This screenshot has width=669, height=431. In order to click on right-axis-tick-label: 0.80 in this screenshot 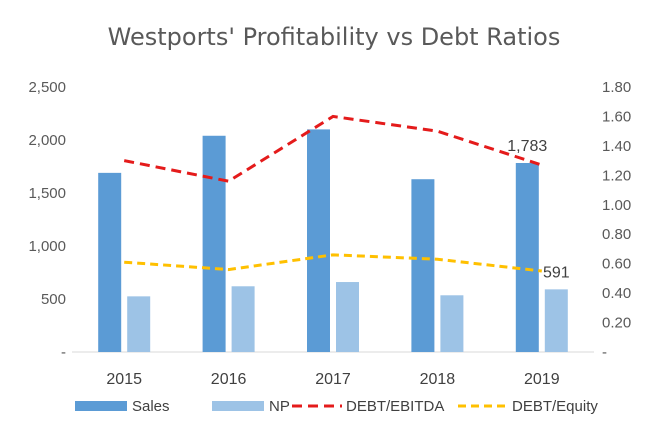, I will do `click(616, 234)`.